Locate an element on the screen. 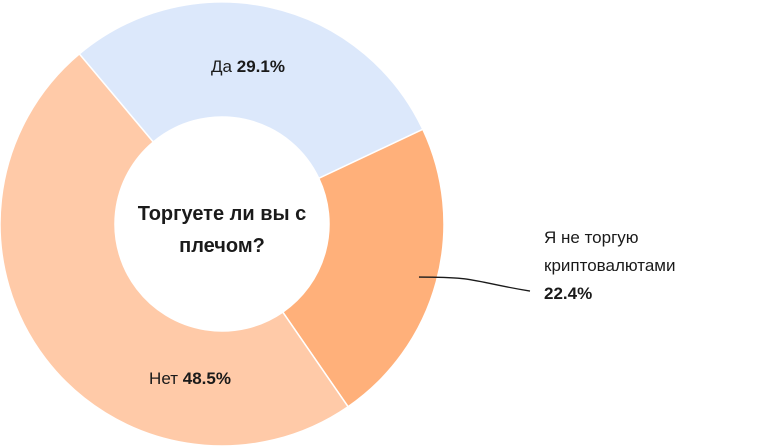 This screenshot has height=448, width=760. slice-label-name: Нет is located at coordinates (163, 378).